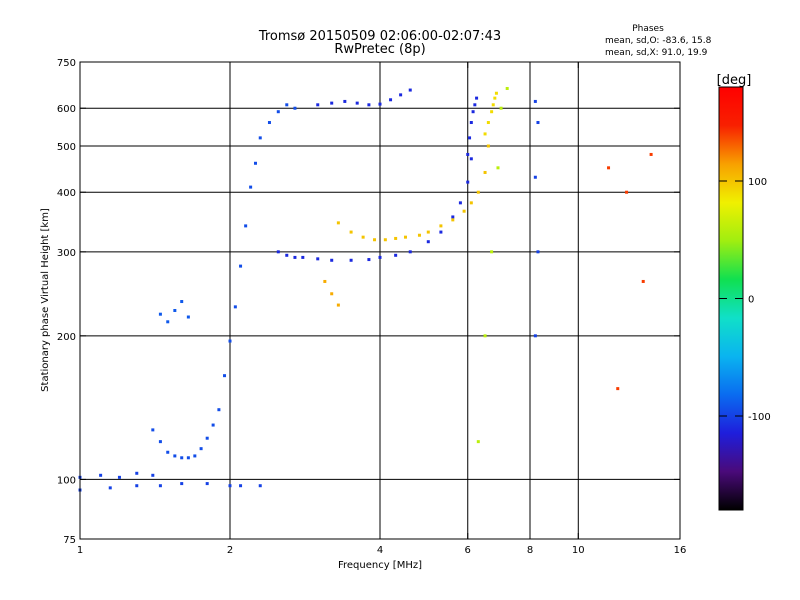 The height and width of the screenshot is (600, 800). Describe the element at coordinates (66, 109) in the screenshot. I see `y-tick-label: 600` at that location.